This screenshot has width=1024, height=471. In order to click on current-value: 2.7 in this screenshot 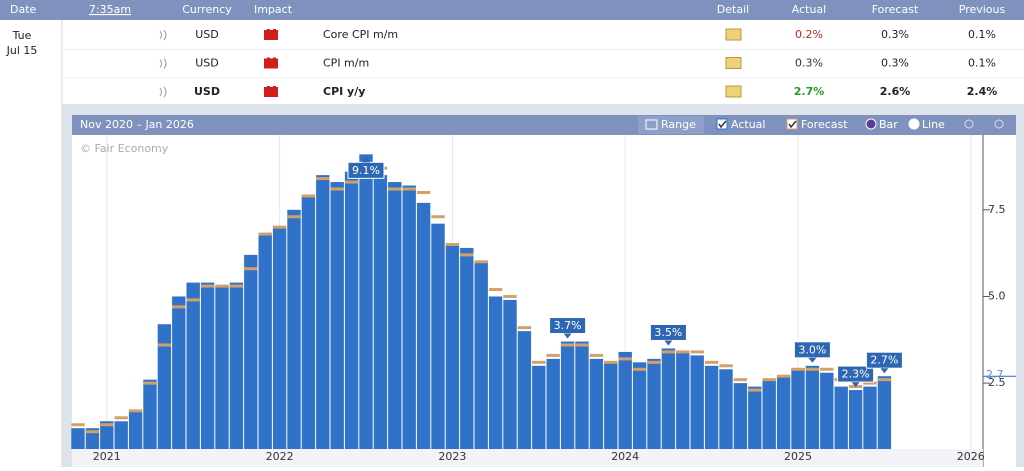, I will do `click(995, 374)`.